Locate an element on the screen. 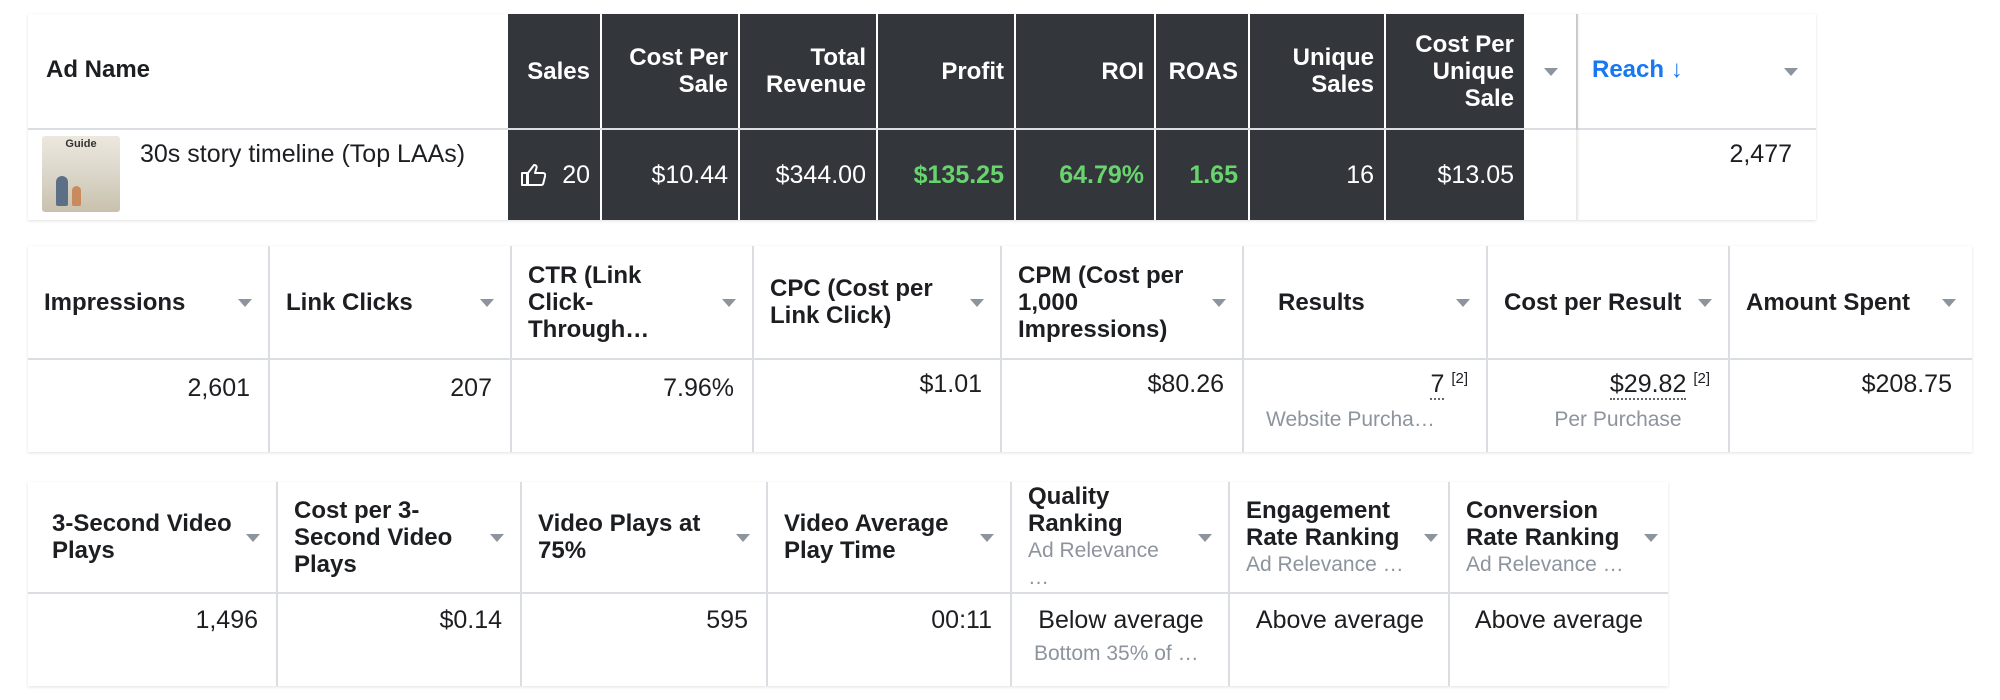 The height and width of the screenshot is (700, 2000). header-label: Cost per Result is located at coordinates (1593, 302).